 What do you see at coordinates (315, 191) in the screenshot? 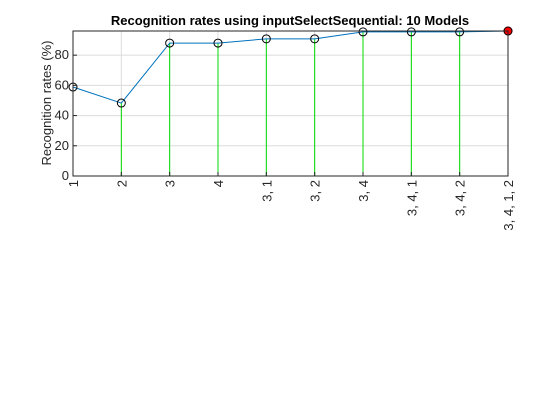
I see `x-tick-label: 3, 2` at bounding box center [315, 191].